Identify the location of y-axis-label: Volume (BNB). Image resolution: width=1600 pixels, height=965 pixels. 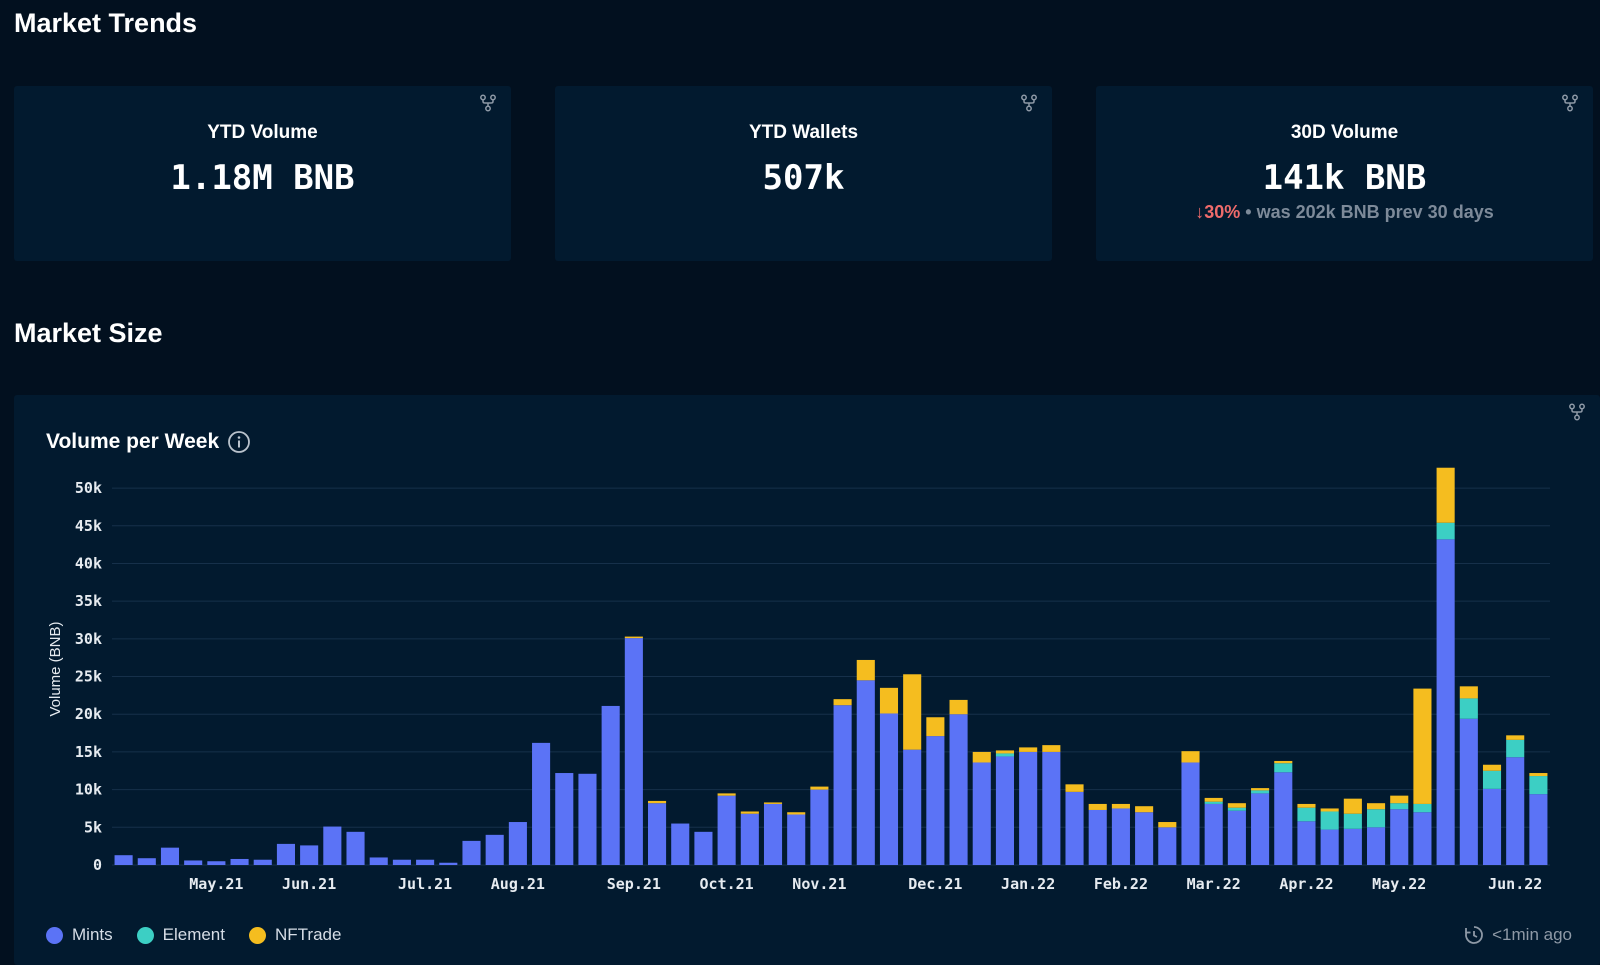
(55, 668).